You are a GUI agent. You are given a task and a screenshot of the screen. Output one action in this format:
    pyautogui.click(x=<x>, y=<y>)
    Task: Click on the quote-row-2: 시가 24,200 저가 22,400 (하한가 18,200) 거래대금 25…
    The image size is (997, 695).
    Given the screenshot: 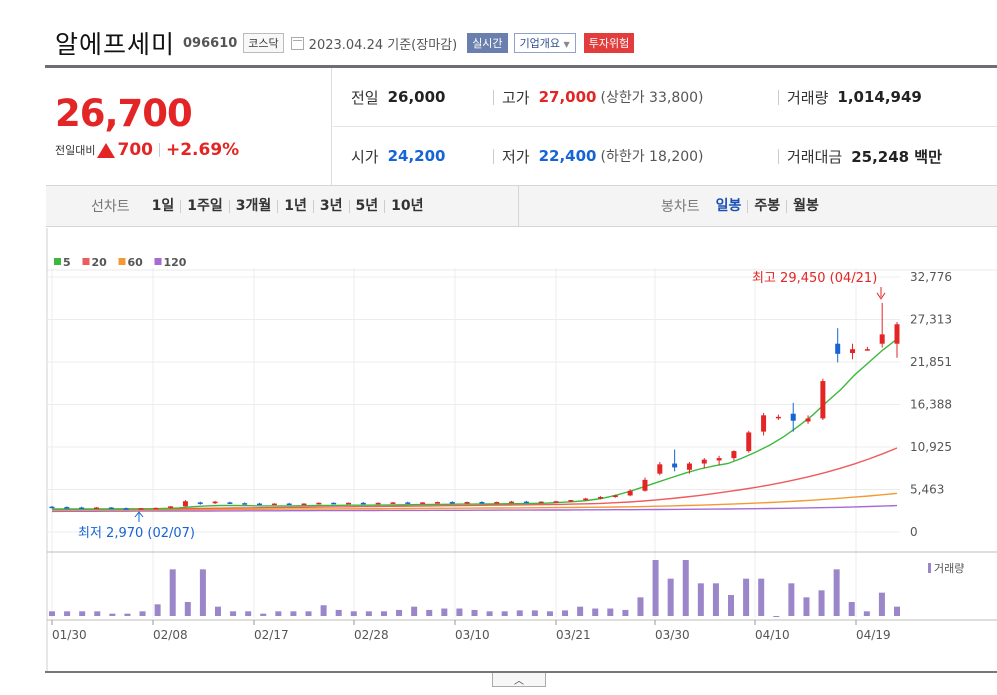 What is the action you would take?
    pyautogui.click(x=665, y=156)
    